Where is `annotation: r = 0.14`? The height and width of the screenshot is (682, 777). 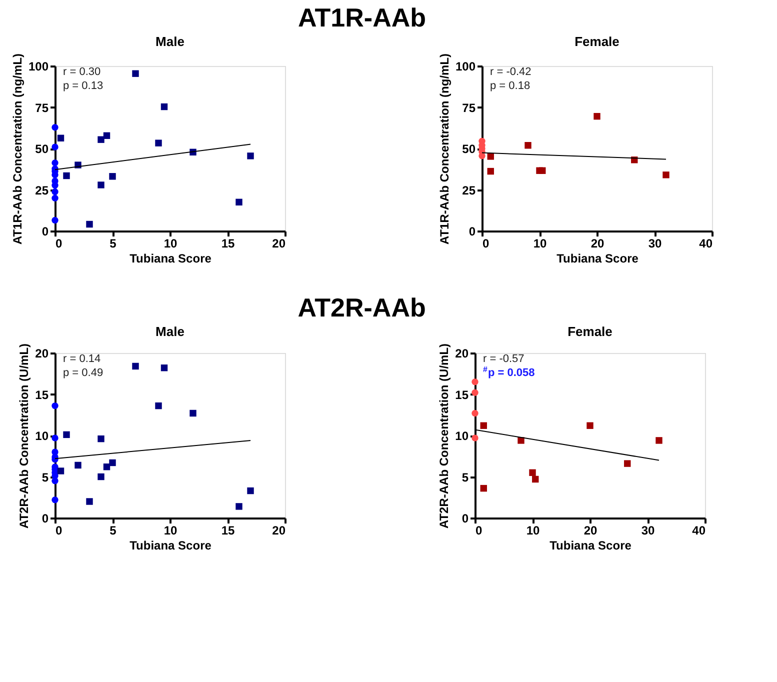
annotation: r = 0.14 is located at coordinates (82, 359).